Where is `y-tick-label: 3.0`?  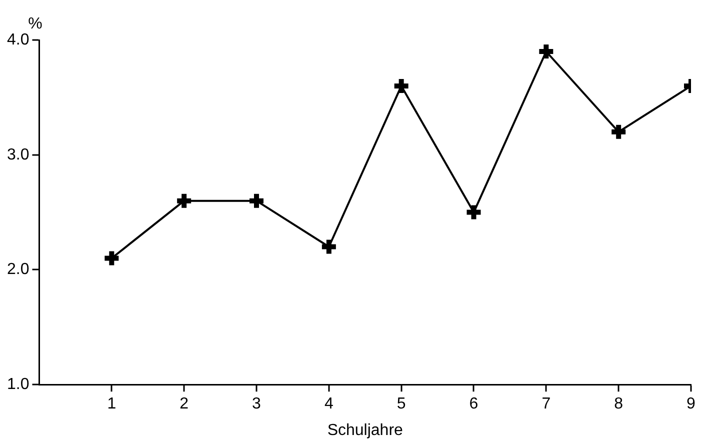
y-tick-label: 3.0 is located at coordinates (18, 155).